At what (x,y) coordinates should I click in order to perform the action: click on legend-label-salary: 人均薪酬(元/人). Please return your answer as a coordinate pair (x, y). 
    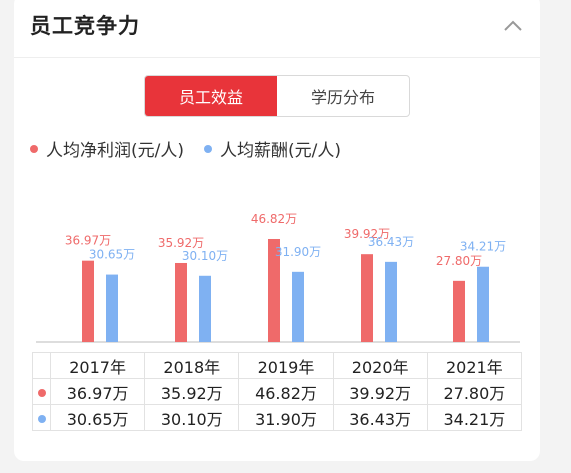
    Looking at the image, I should click on (280, 151).